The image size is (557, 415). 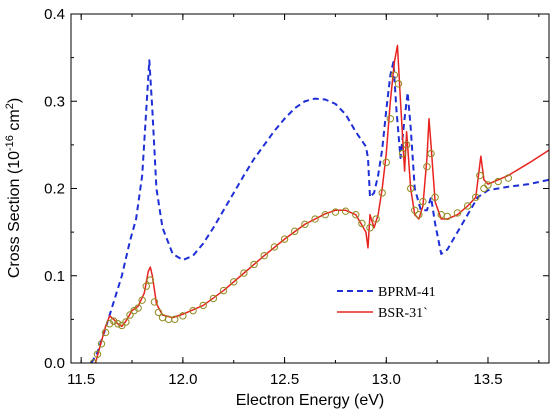 I want to click on y-axis-title-exponent: 2, so click(x=10, y=106).